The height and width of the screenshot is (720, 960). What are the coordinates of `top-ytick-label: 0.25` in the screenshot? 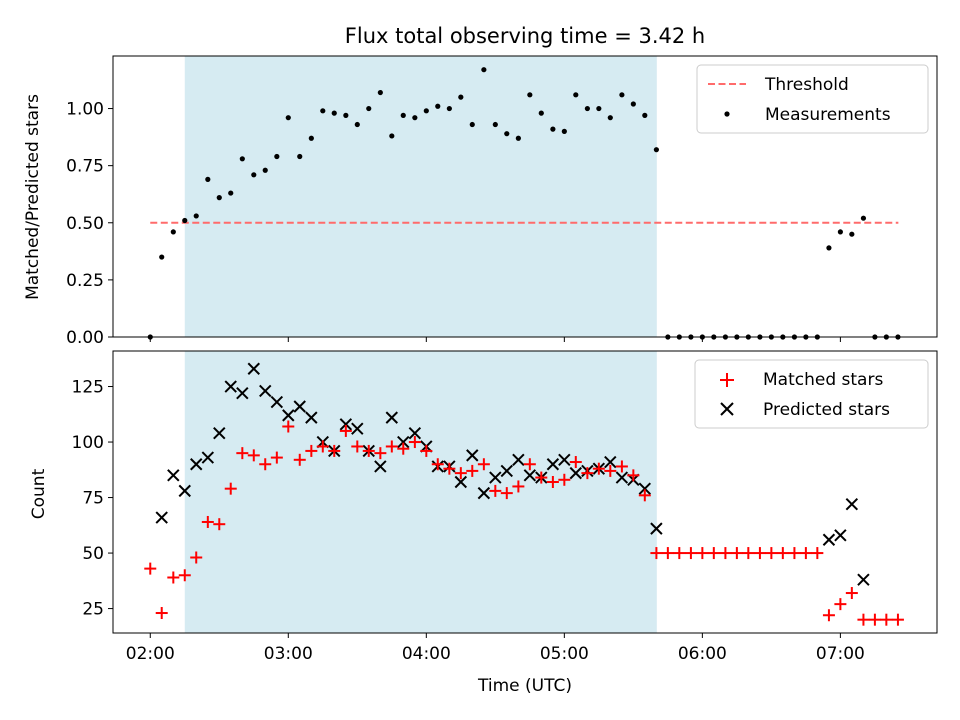 It's located at (85, 281).